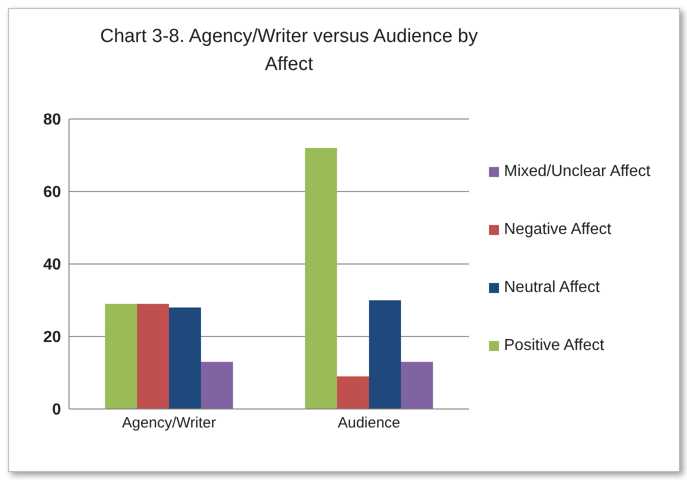  What do you see at coordinates (52, 337) in the screenshot?
I see `y-tick-label: 20` at bounding box center [52, 337].